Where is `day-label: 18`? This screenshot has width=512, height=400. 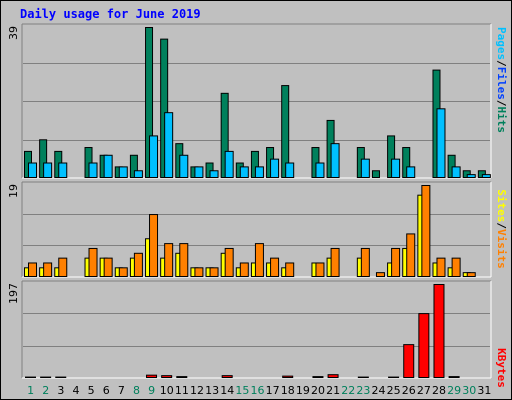
day-label: 18 is located at coordinates (288, 390).